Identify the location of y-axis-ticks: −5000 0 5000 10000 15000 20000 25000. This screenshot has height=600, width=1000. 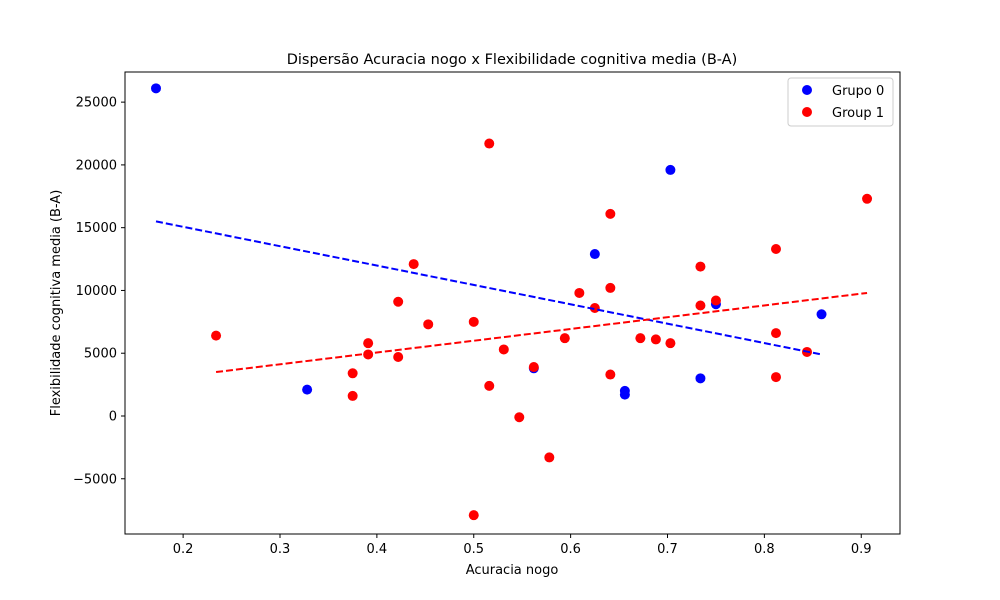
(99, 291).